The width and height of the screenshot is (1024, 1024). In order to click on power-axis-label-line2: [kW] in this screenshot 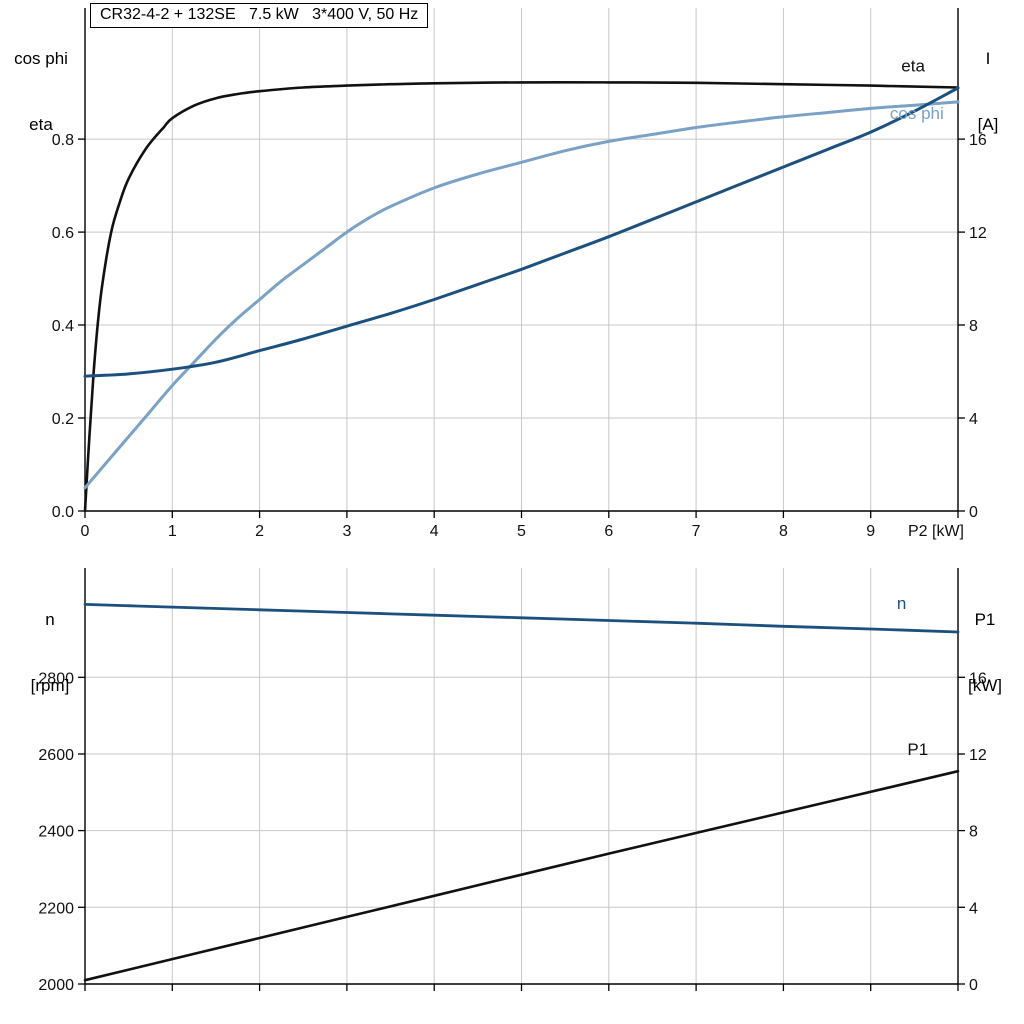, I will do `click(985, 685)`.